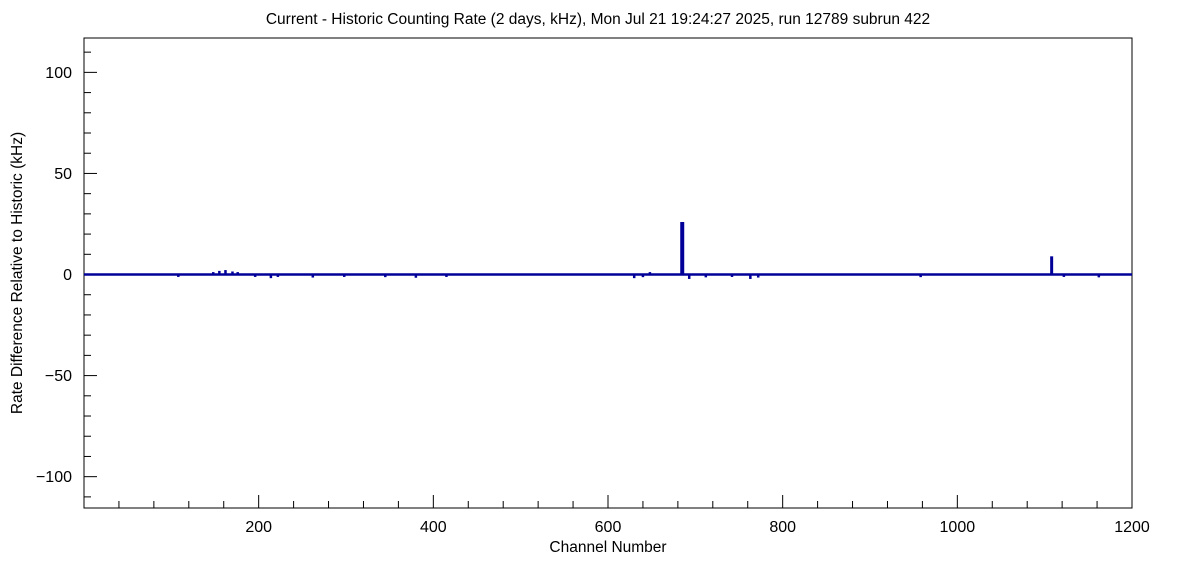 This screenshot has width=1196, height=572. What do you see at coordinates (608, 250) in the screenshot?
I see `data-series` at bounding box center [608, 250].